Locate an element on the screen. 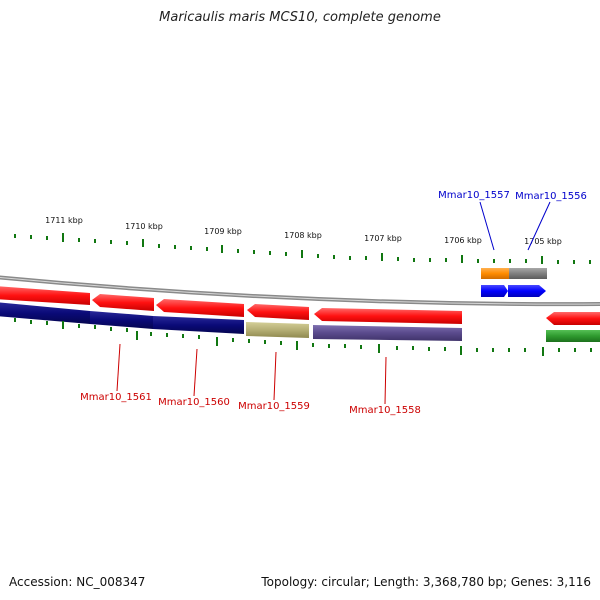 This screenshot has width=600, height=600. scale-label: 1710 kbp is located at coordinates (144, 226).